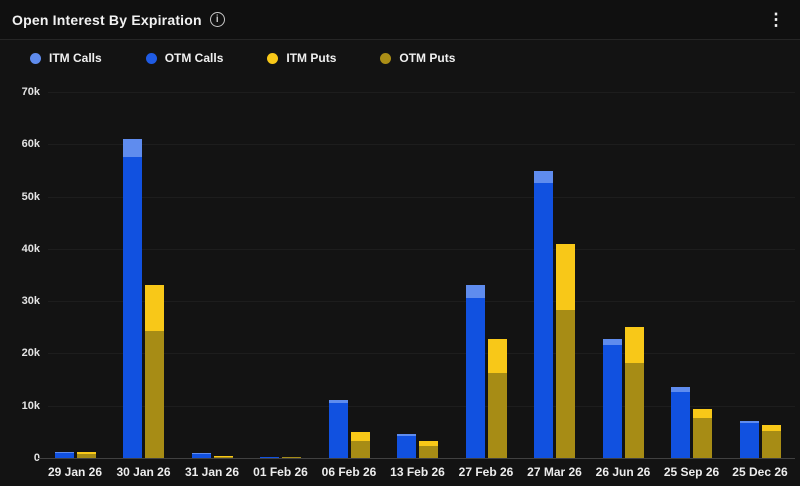 This screenshot has width=800, height=486. I want to click on legend-label: OTM Puts, so click(427, 58).